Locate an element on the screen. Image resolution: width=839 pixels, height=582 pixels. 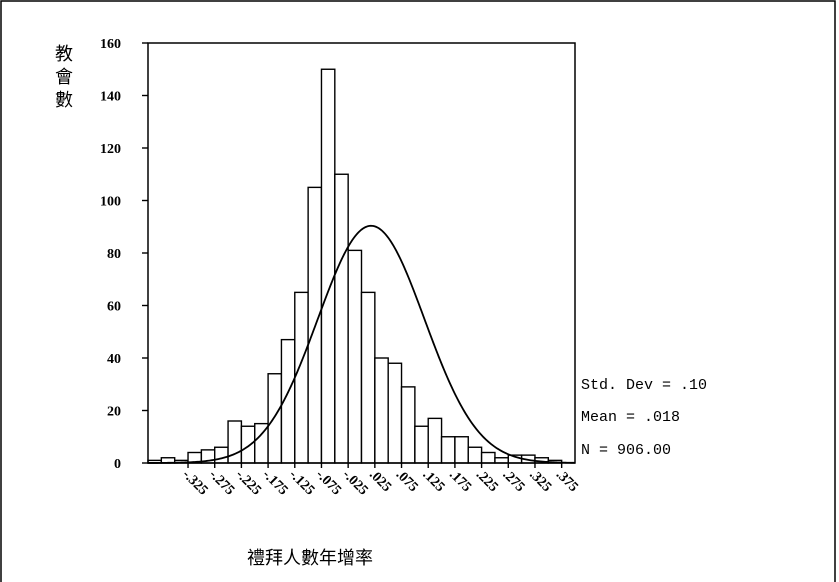
y-tick-label: 100 is located at coordinates (110, 202).